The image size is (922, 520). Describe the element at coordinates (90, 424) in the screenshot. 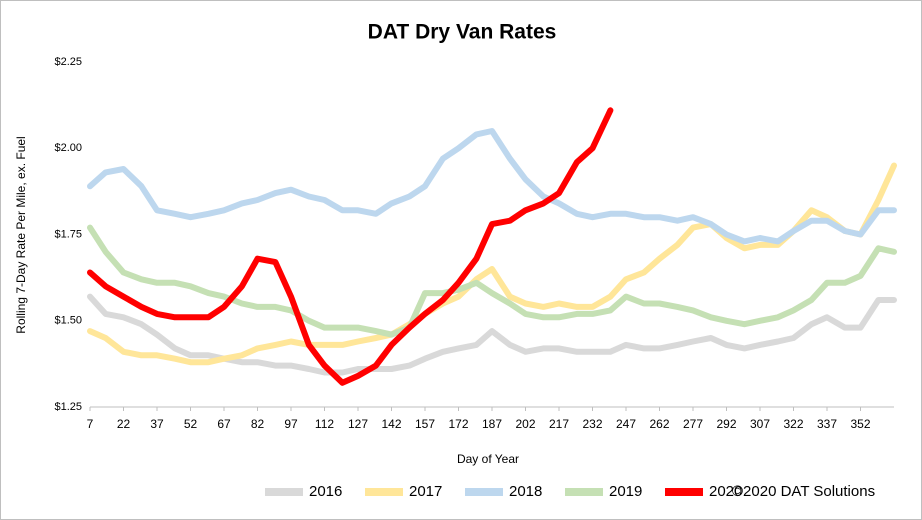

I see `x-tick-label: 7` at that location.